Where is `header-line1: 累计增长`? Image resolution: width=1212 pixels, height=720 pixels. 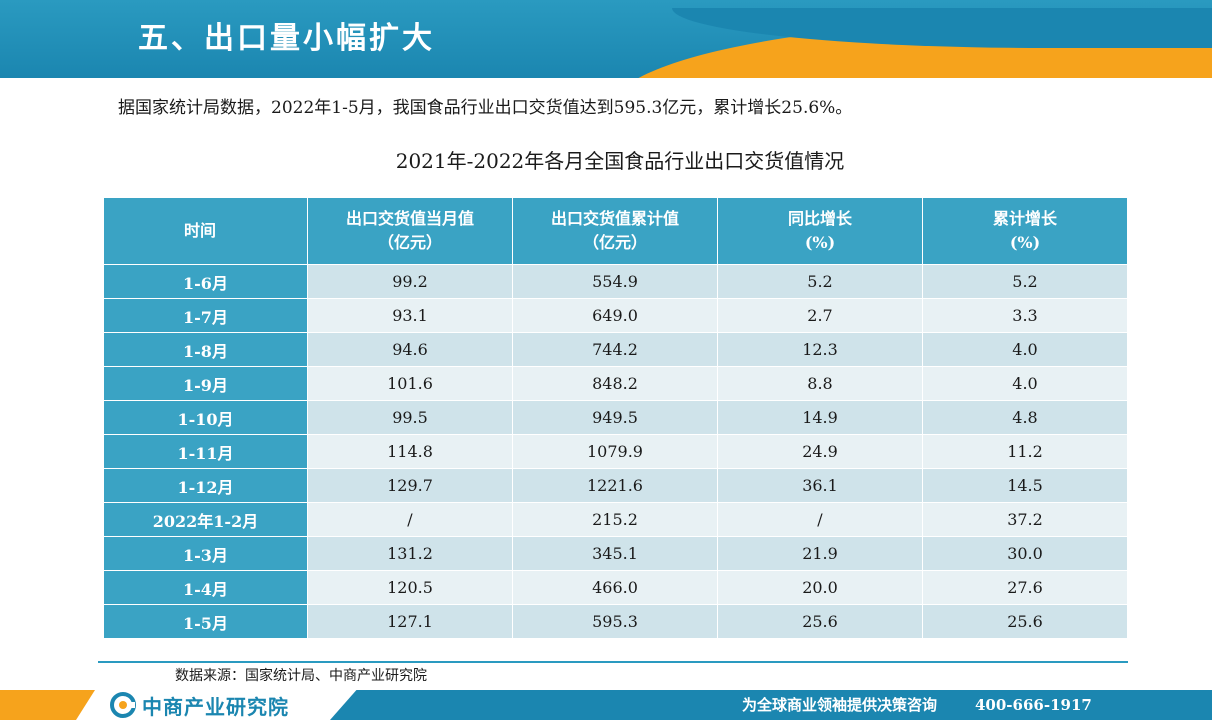
header-line1: 累计增长 is located at coordinates (1024, 218).